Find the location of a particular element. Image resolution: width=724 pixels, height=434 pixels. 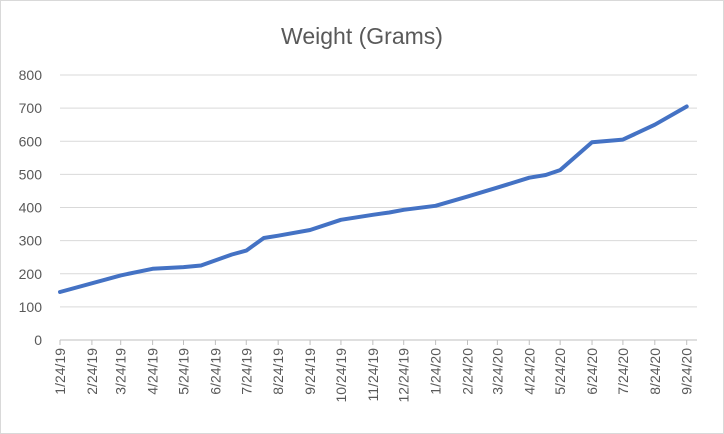

y-tick-label: 600 is located at coordinates (31, 141).